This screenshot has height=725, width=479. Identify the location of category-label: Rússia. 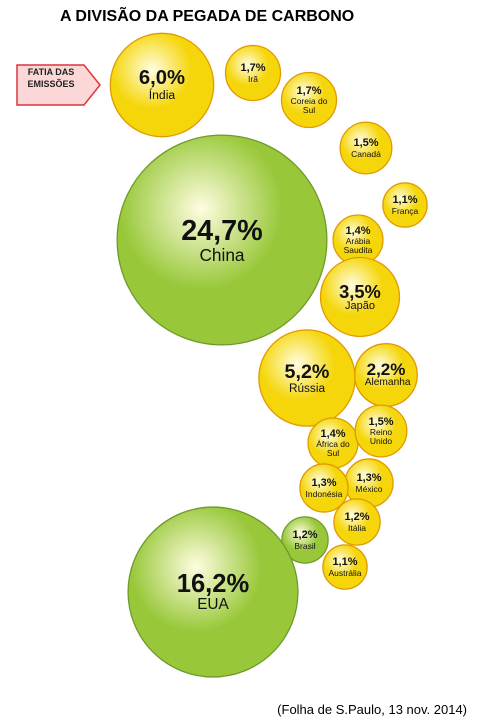
(307, 388).